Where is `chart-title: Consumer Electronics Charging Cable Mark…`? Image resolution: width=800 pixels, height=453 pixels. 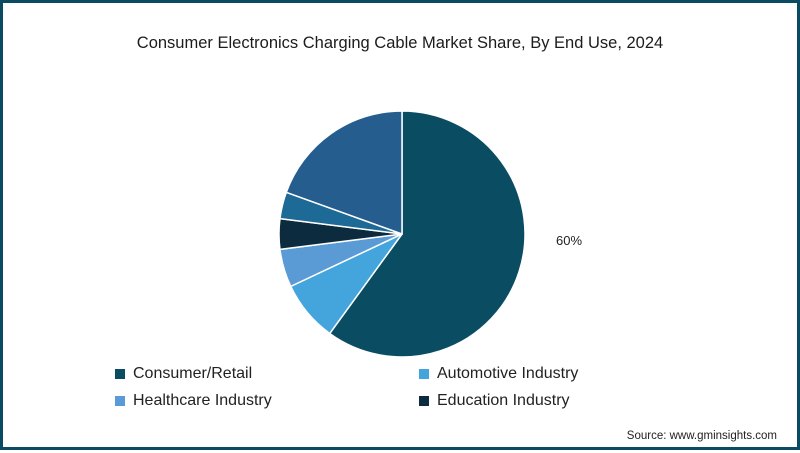 chart-title: Consumer Electronics Charging Cable Mark… is located at coordinates (400, 43).